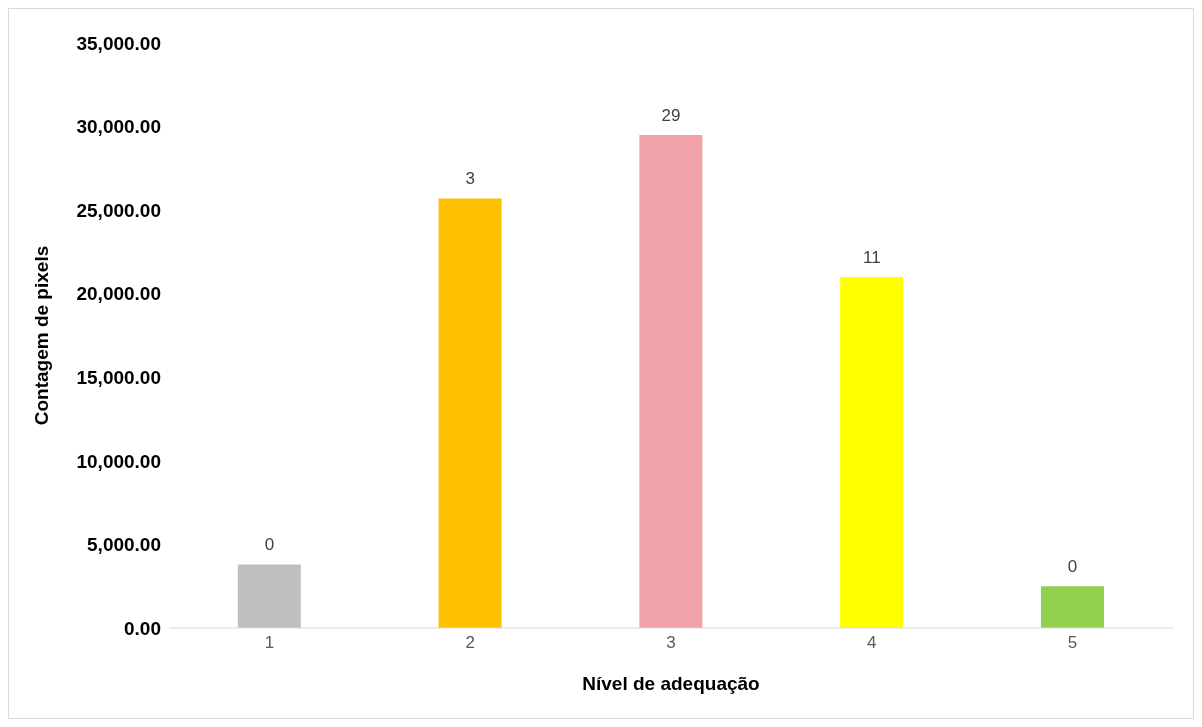  What do you see at coordinates (671, 643) in the screenshot?
I see `x-tick-label: 3` at bounding box center [671, 643].